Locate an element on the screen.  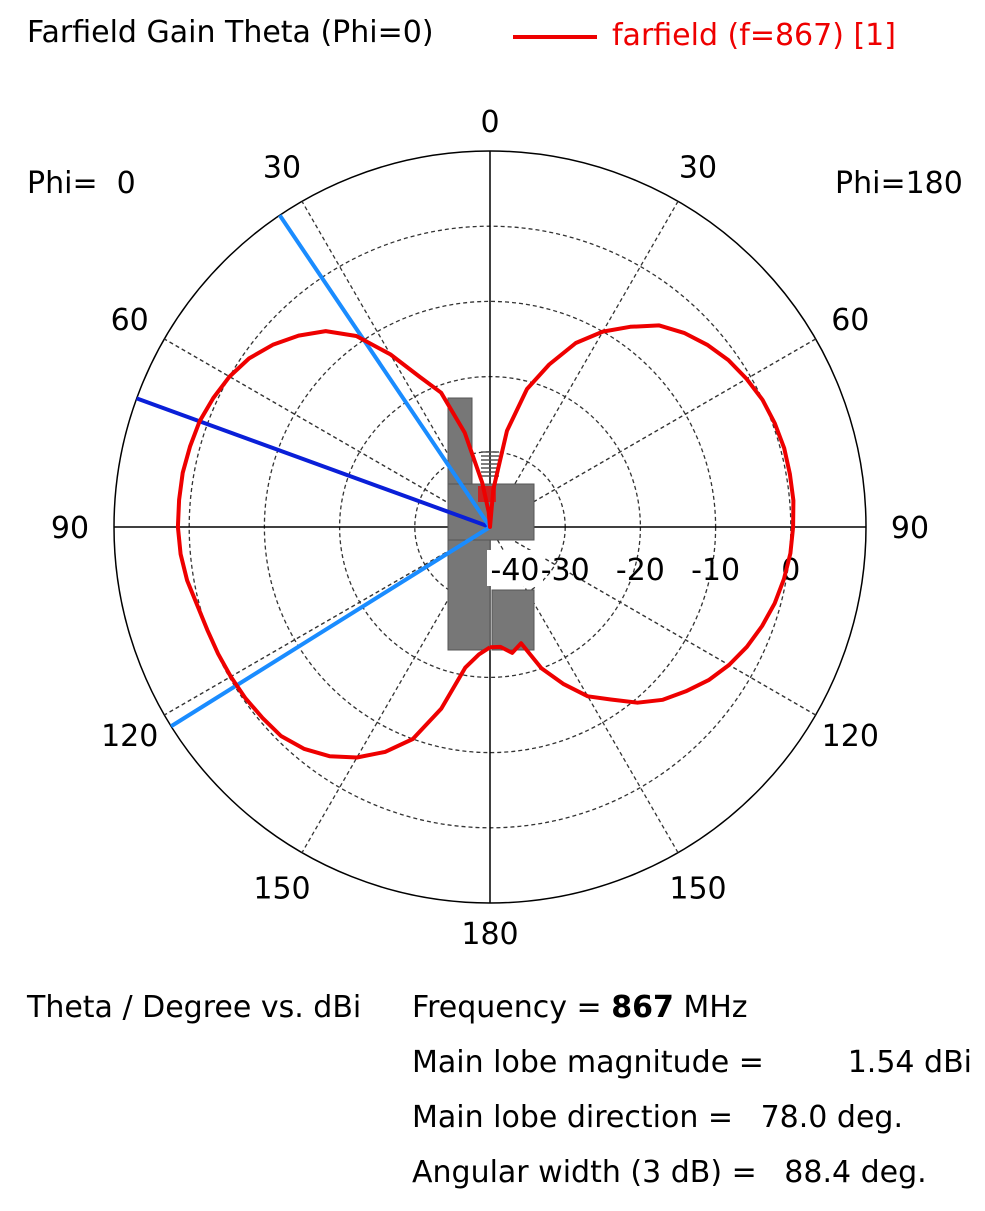
frequency-label: Frequency = is located at coordinates (512, 1007).